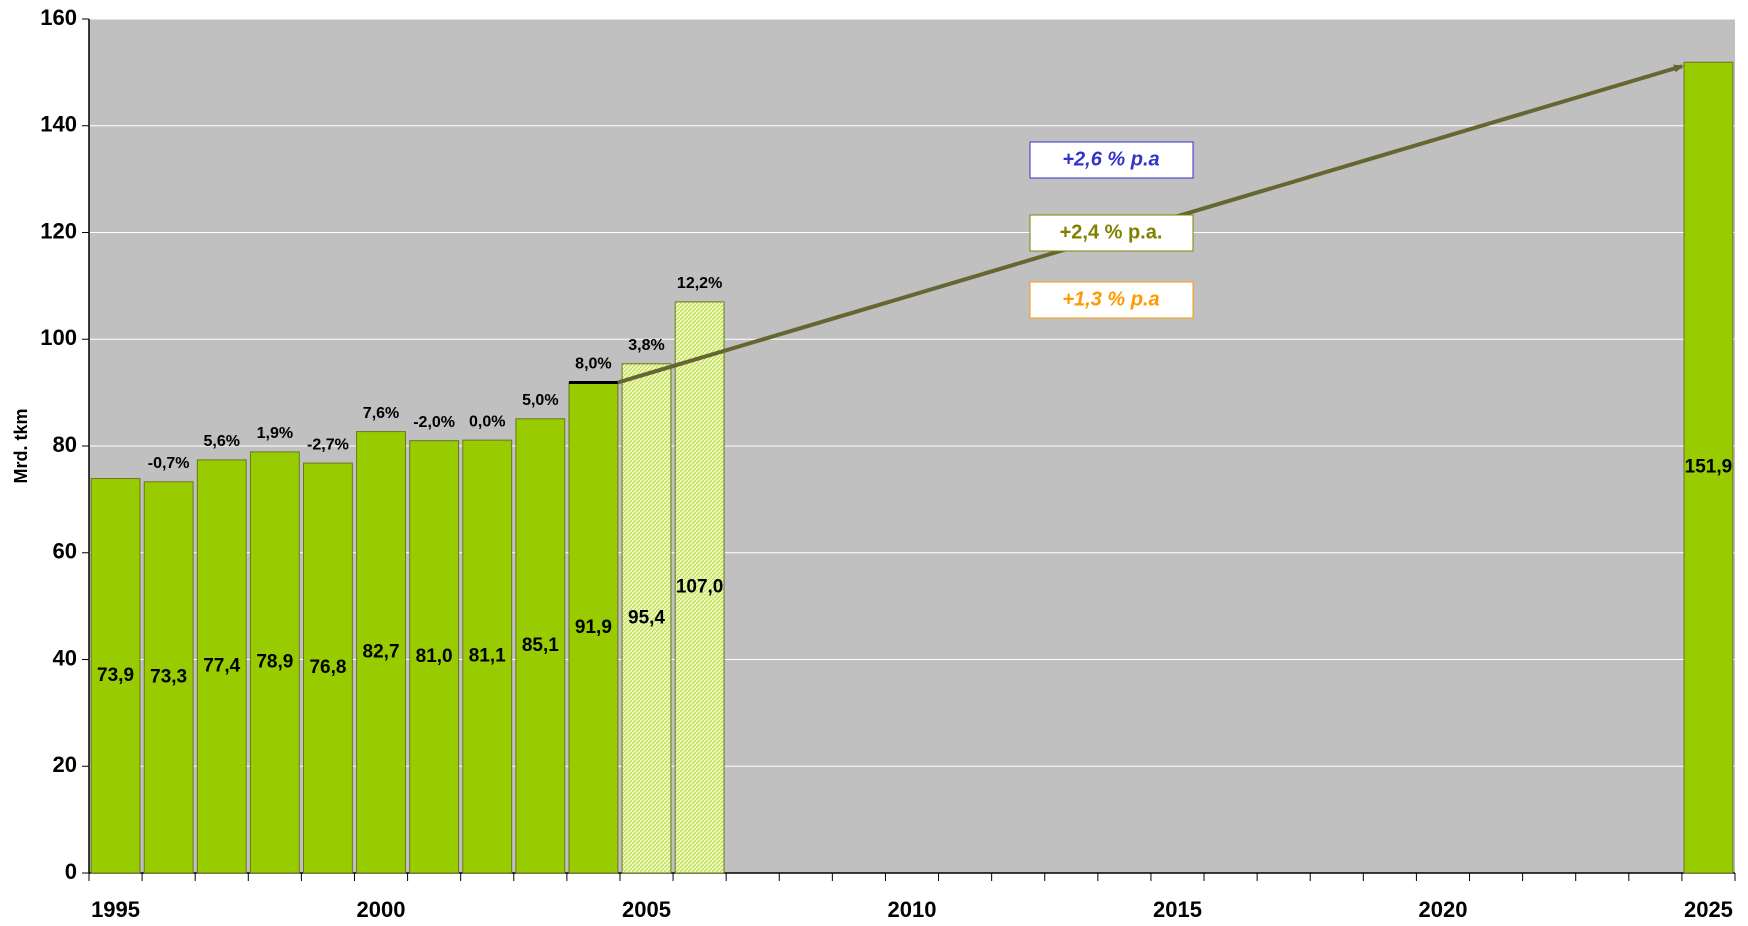 This screenshot has width=1748, height=926. Describe the element at coordinates (487, 421) in the screenshot. I see `growth-label: 0,0%` at that location.